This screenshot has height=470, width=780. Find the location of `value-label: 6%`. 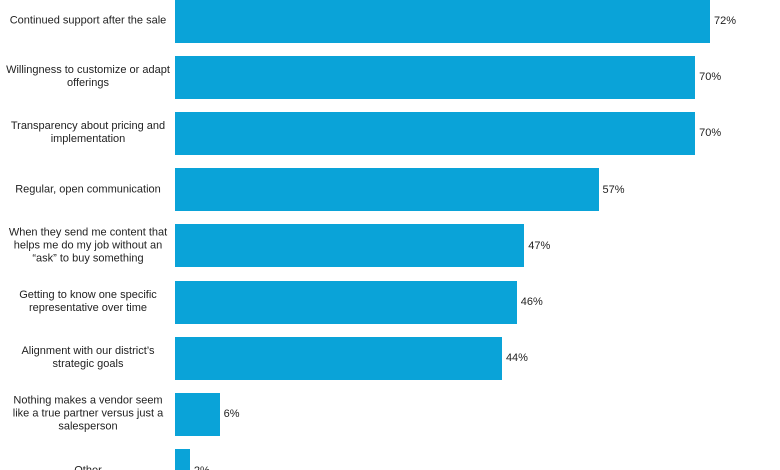

value-label: 6% is located at coordinates (231, 414).